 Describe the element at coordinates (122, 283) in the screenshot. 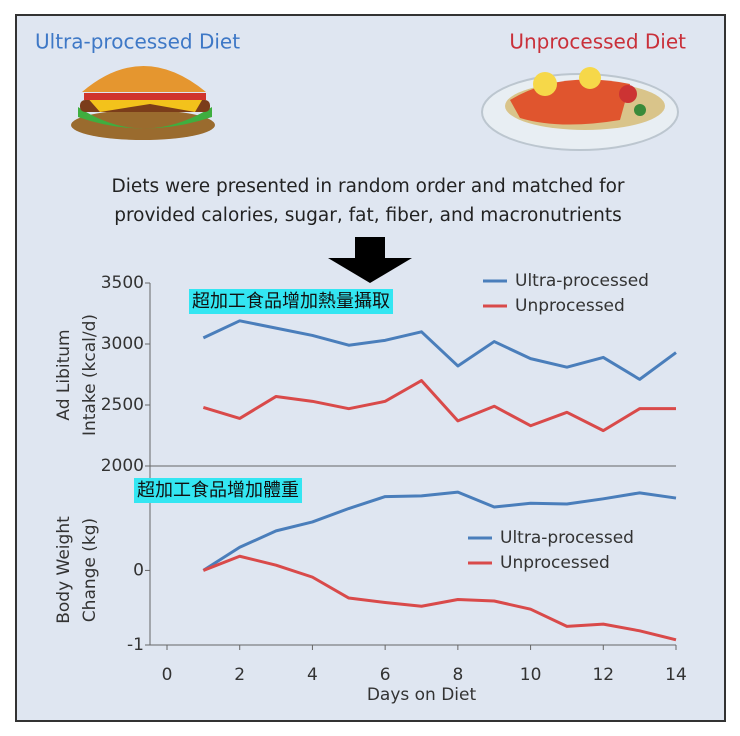

I see `y-tick-label: 3500` at that location.